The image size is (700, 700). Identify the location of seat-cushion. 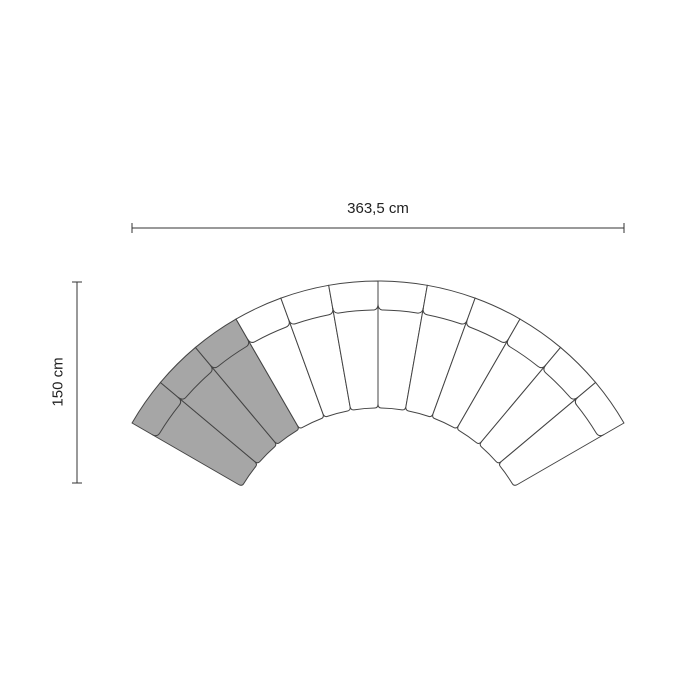
(562, 433).